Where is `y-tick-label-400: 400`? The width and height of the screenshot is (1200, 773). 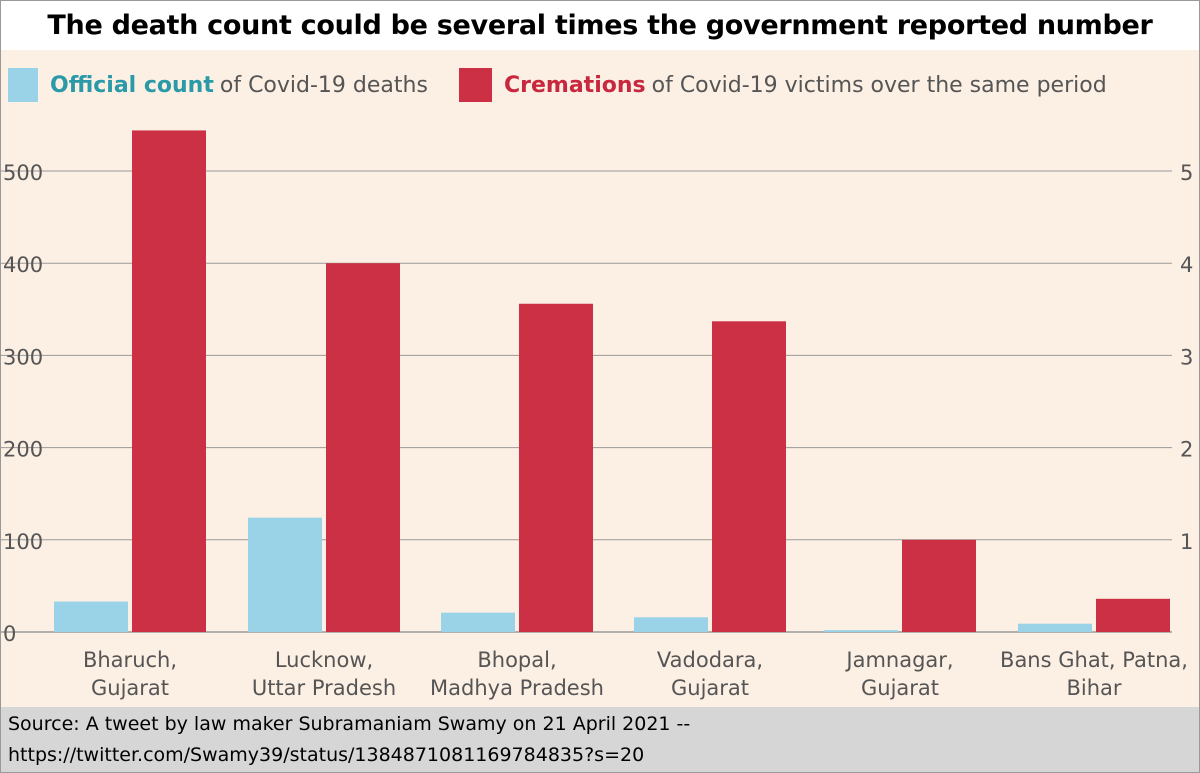 y-tick-label-400: 400 is located at coordinates (23, 265).